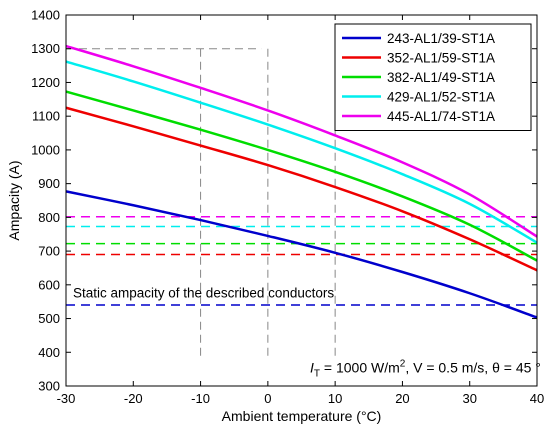 This screenshot has width=550, height=431. What do you see at coordinates (441, 77) in the screenshot?
I see `legend-label: 382-AL1/49-ST1A` at bounding box center [441, 77].